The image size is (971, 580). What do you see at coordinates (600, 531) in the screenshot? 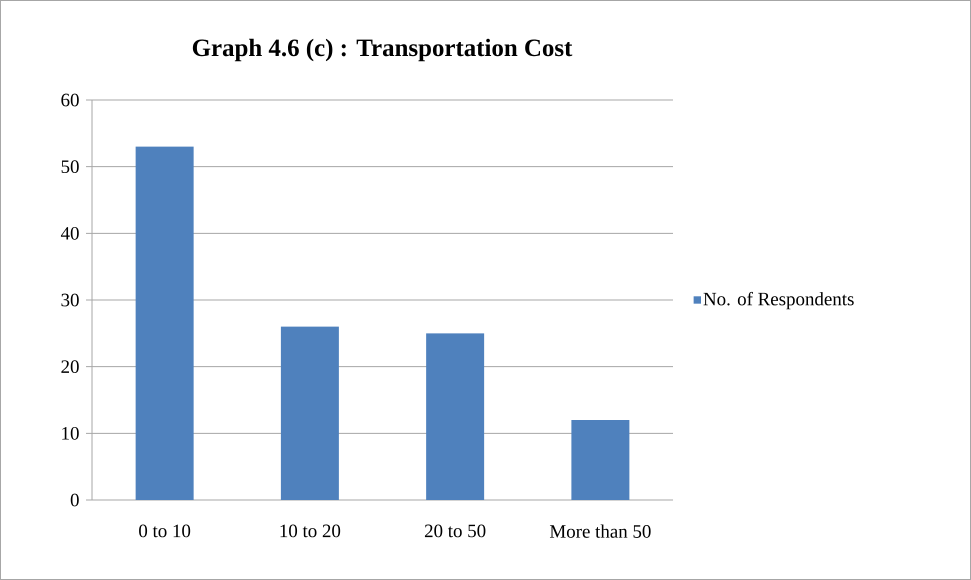
I see `x-tick-label: More than 50` at bounding box center [600, 531].